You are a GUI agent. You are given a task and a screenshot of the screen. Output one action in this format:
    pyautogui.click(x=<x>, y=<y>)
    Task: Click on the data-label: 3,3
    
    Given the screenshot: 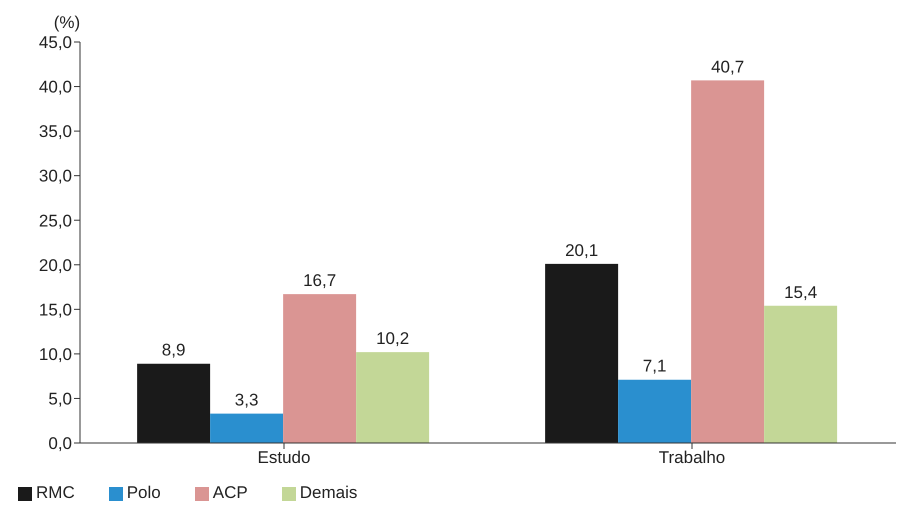 What is the action you would take?
    pyautogui.click(x=246, y=400)
    